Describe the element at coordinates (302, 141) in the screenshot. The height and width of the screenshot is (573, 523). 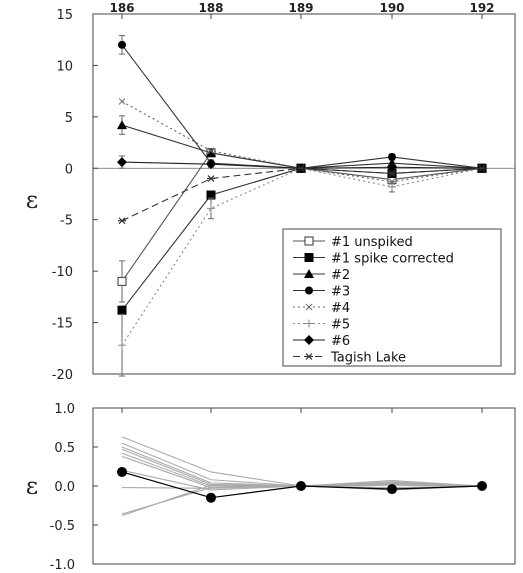
I see `series-line` at that location.